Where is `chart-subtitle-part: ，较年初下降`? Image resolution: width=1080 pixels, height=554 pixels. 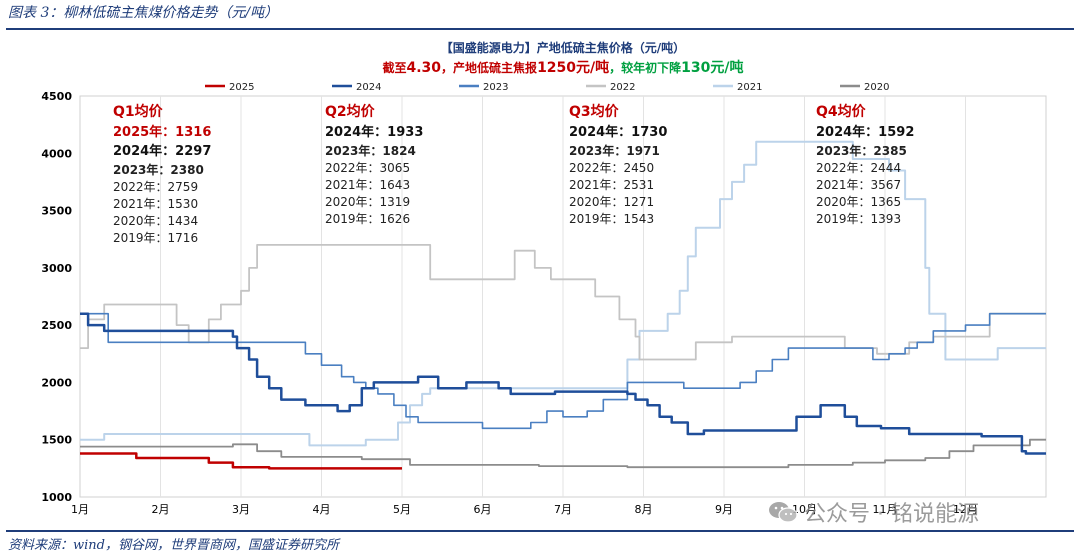 chart-subtitle-part: ，较年初下降 is located at coordinates (645, 67).